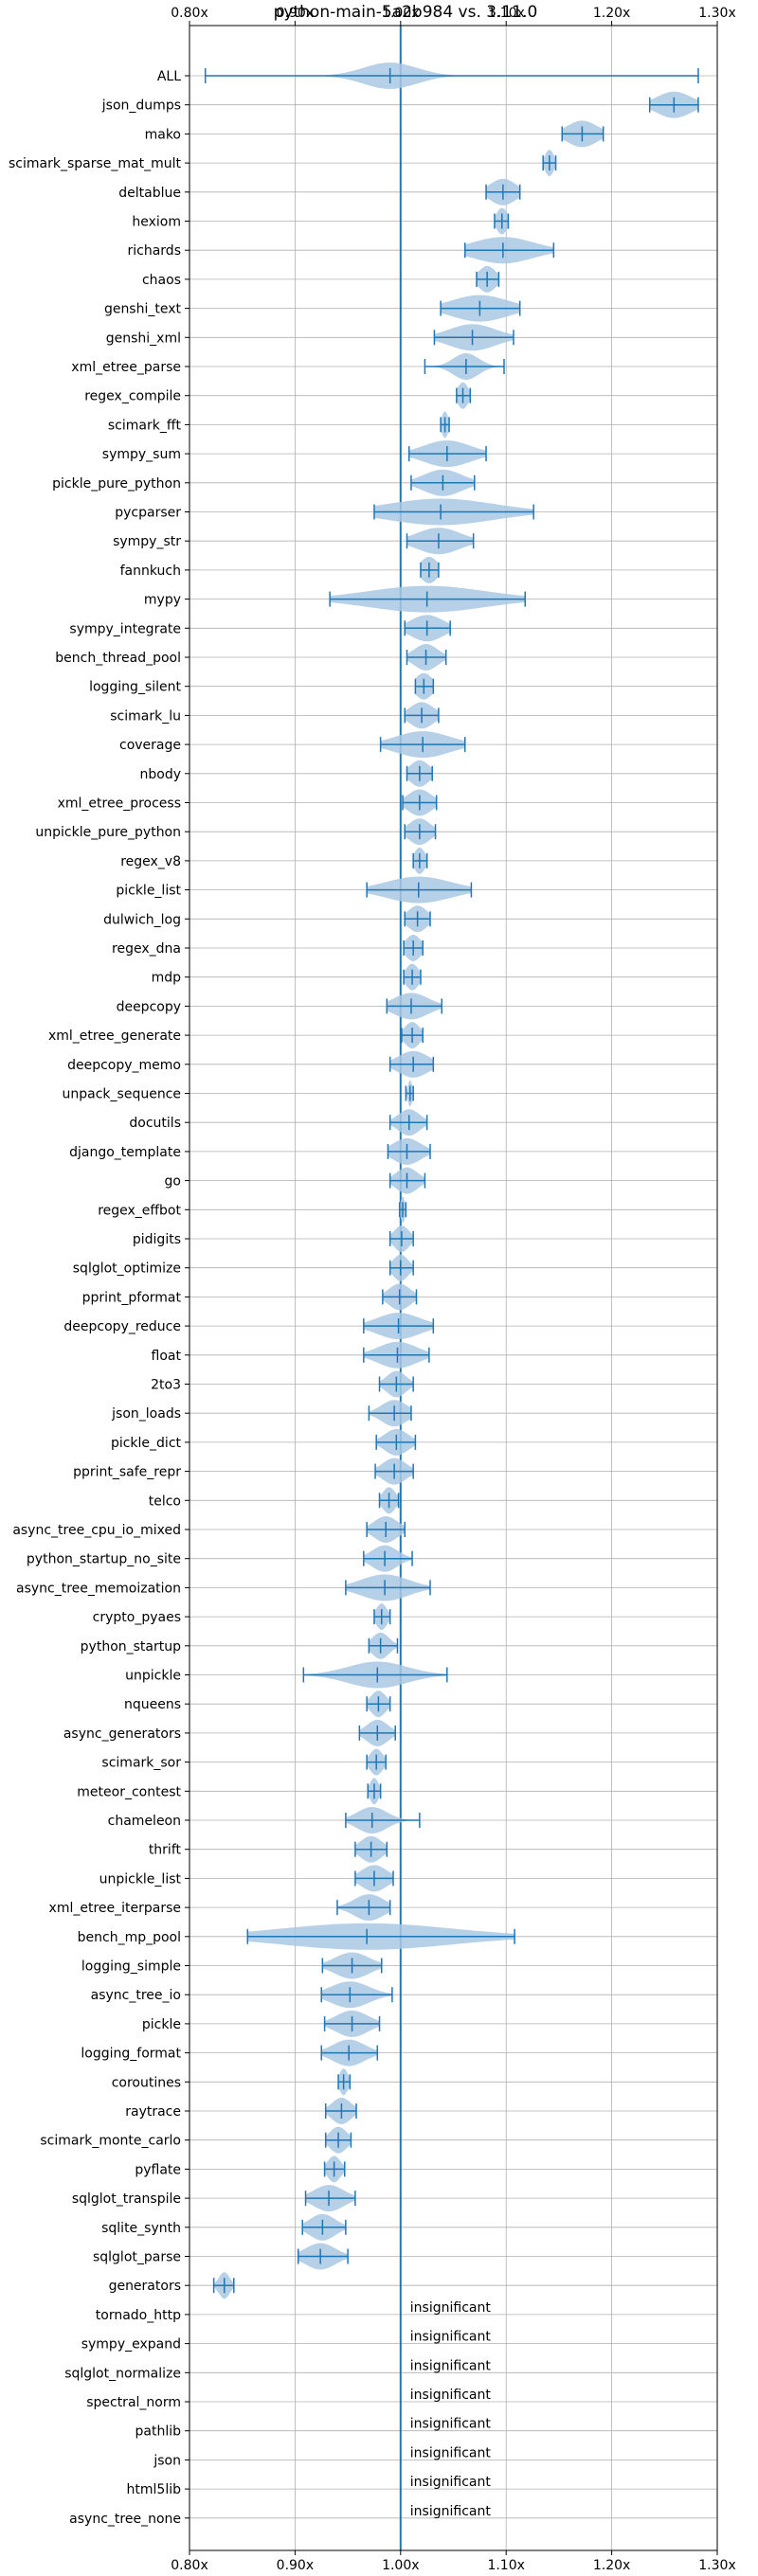 This screenshot has height=2576, width=758. I want to click on benchmark-label: float, so click(167, 1356).